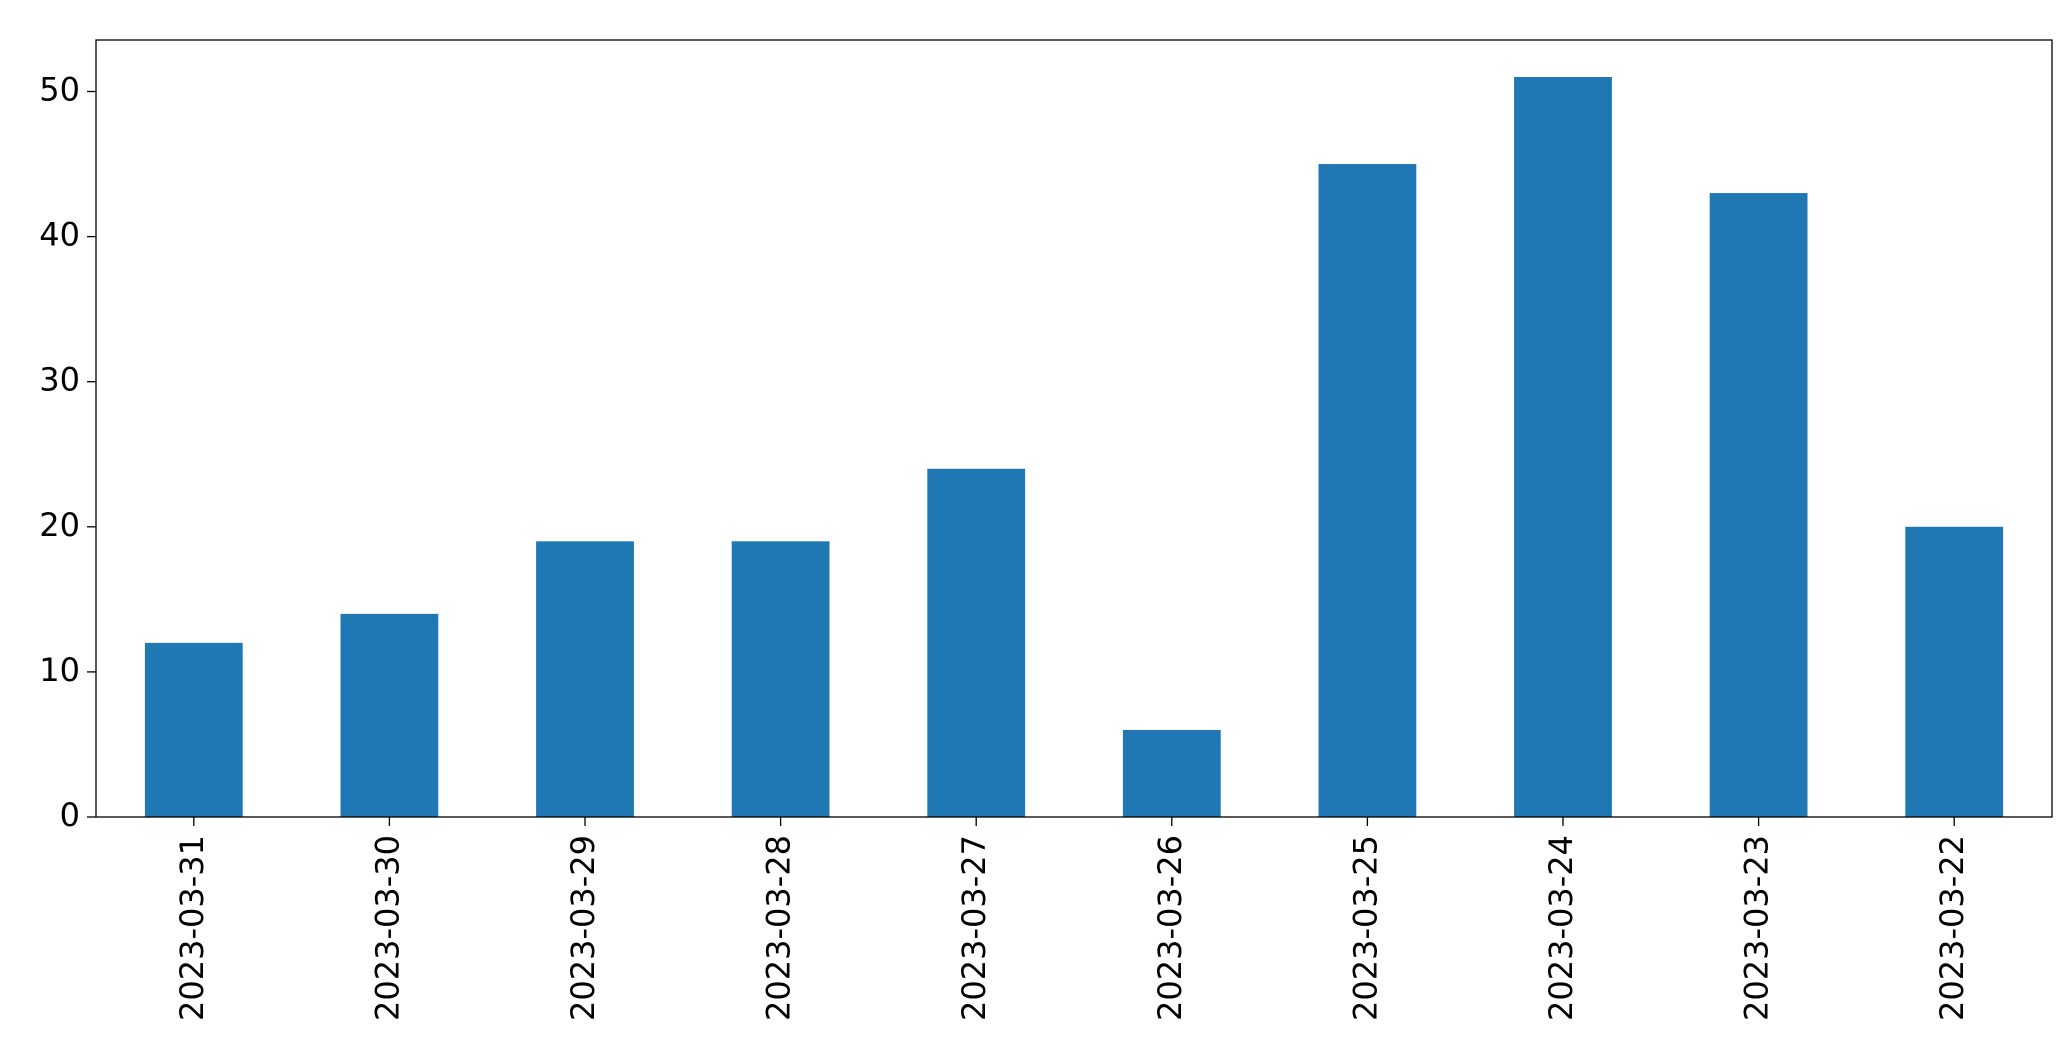 This screenshot has height=1061, width=2071. Describe the element at coordinates (192, 928) in the screenshot. I see `x-tick-label: 2023-03-31` at that location.